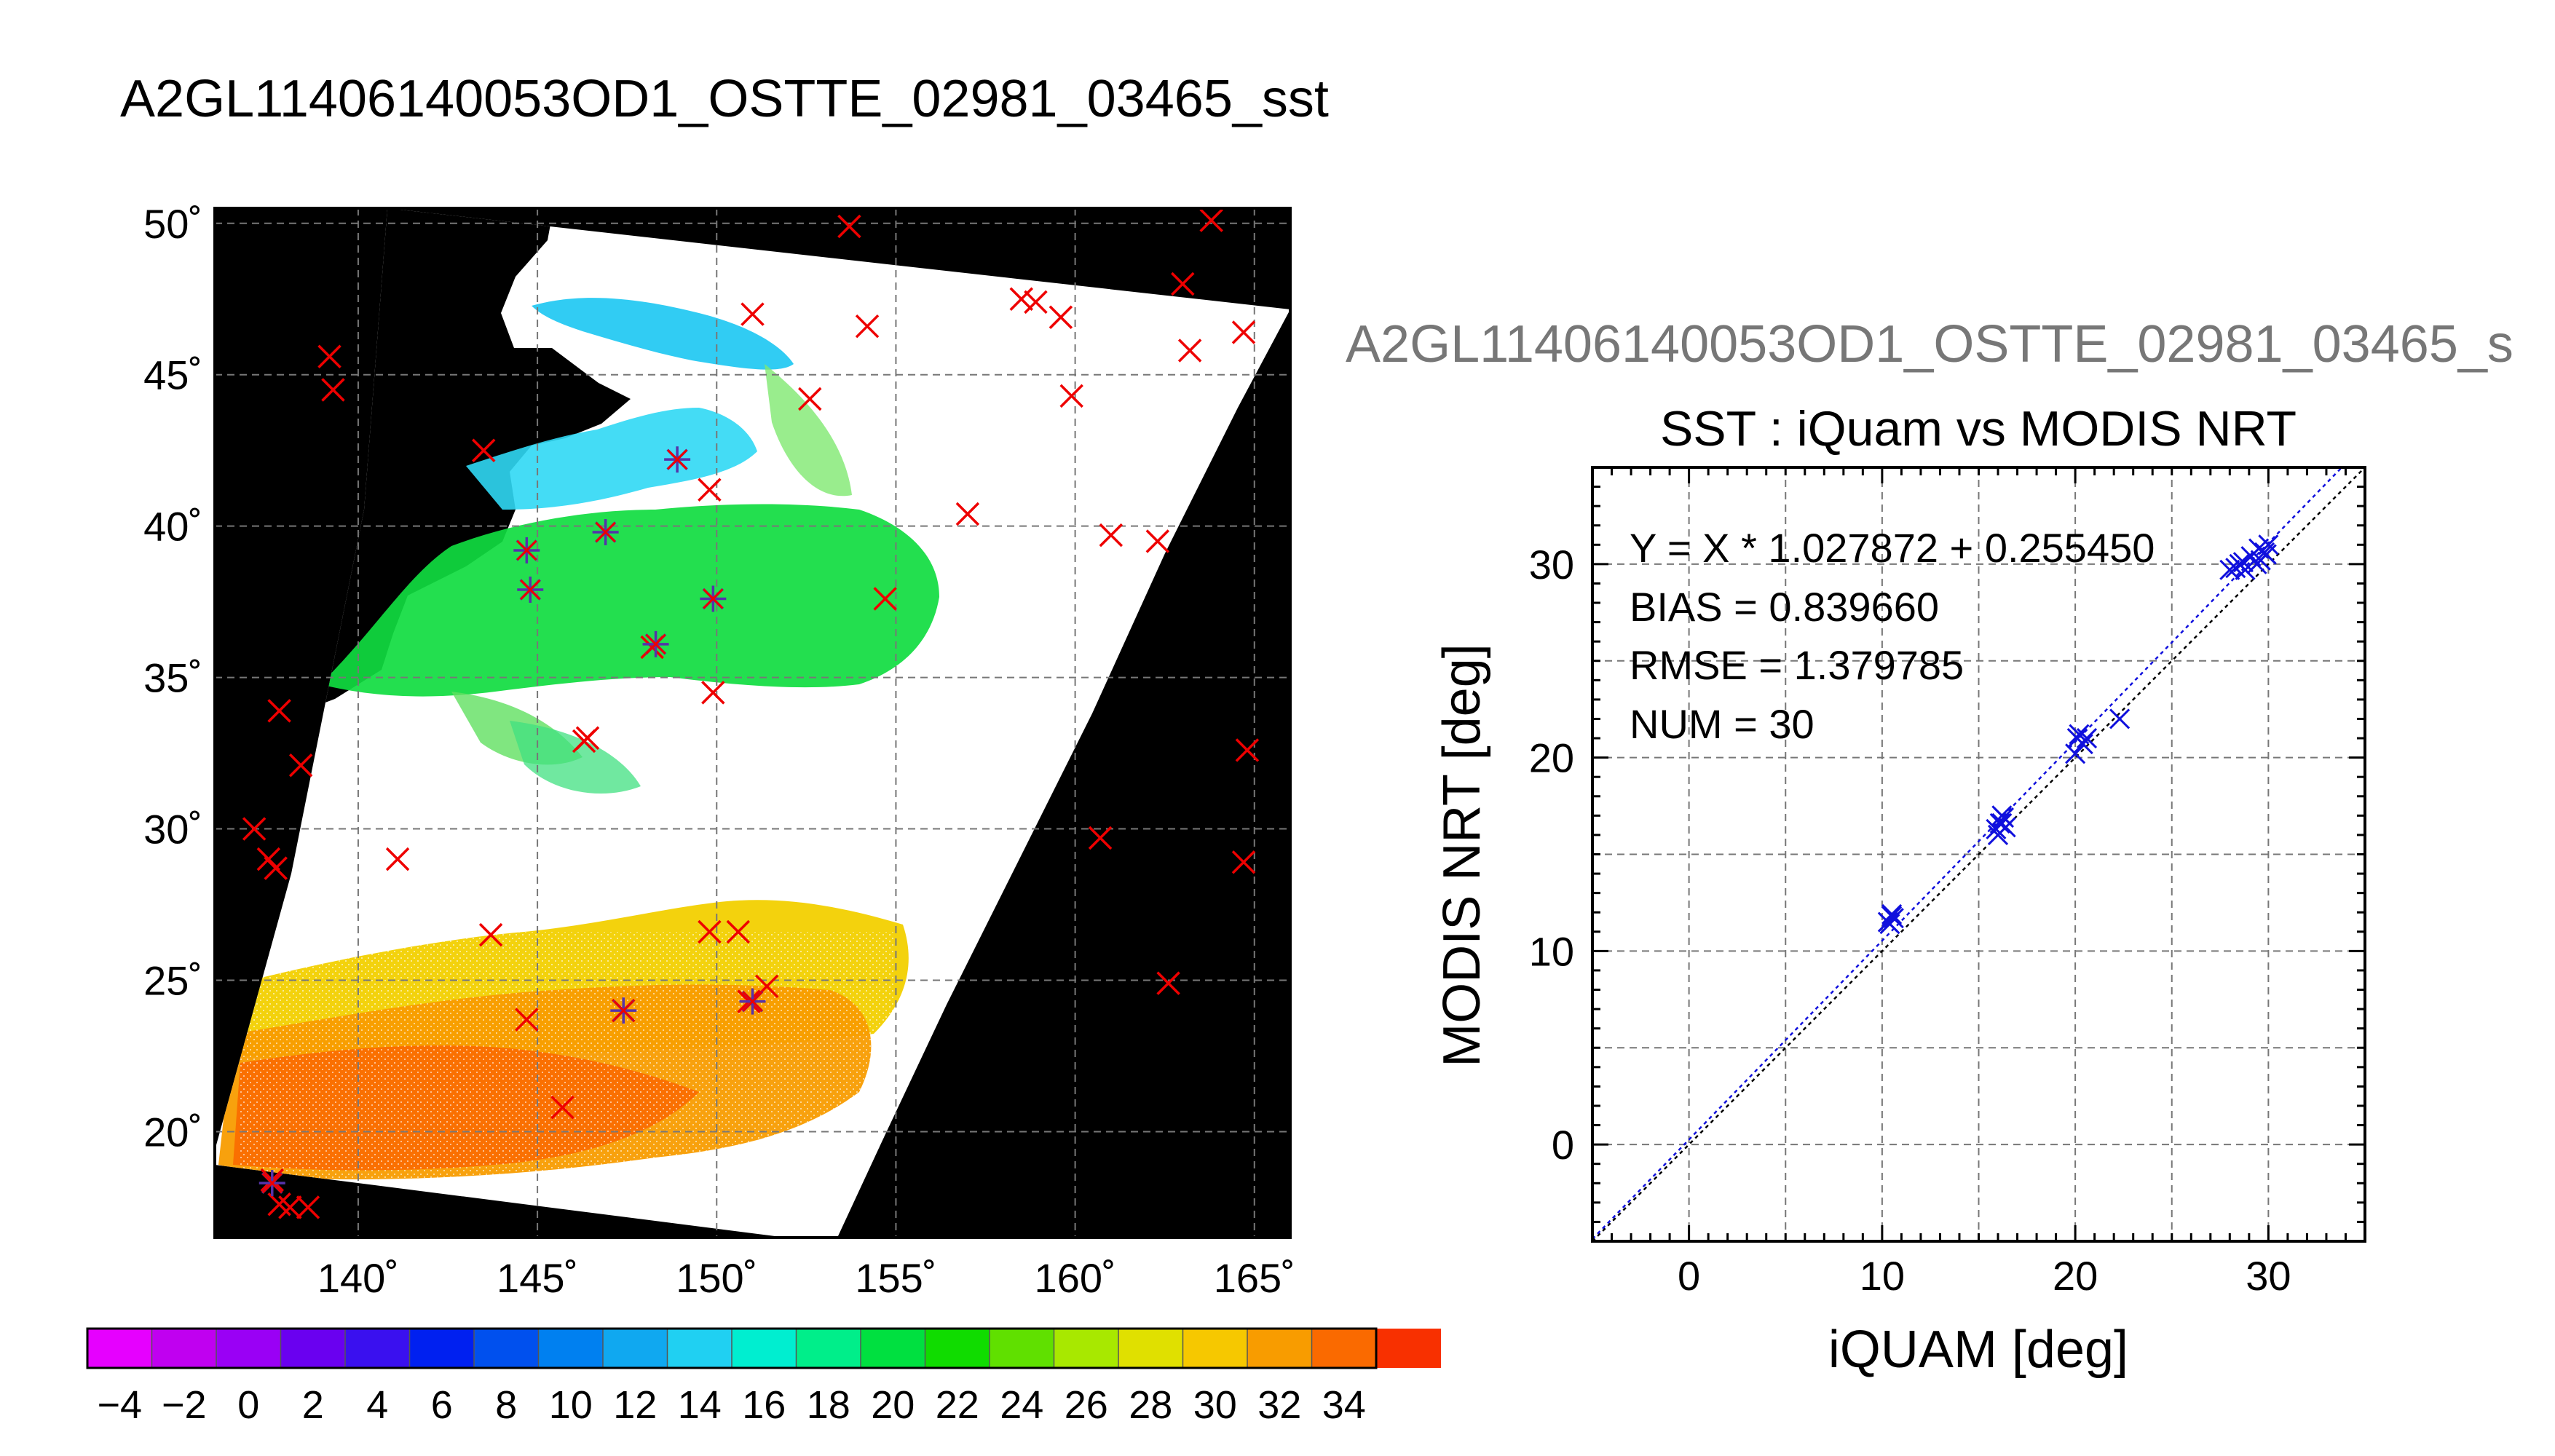  Describe the element at coordinates (1021, 1405) in the screenshot. I see `colorbar-tick-label: 24` at that location.